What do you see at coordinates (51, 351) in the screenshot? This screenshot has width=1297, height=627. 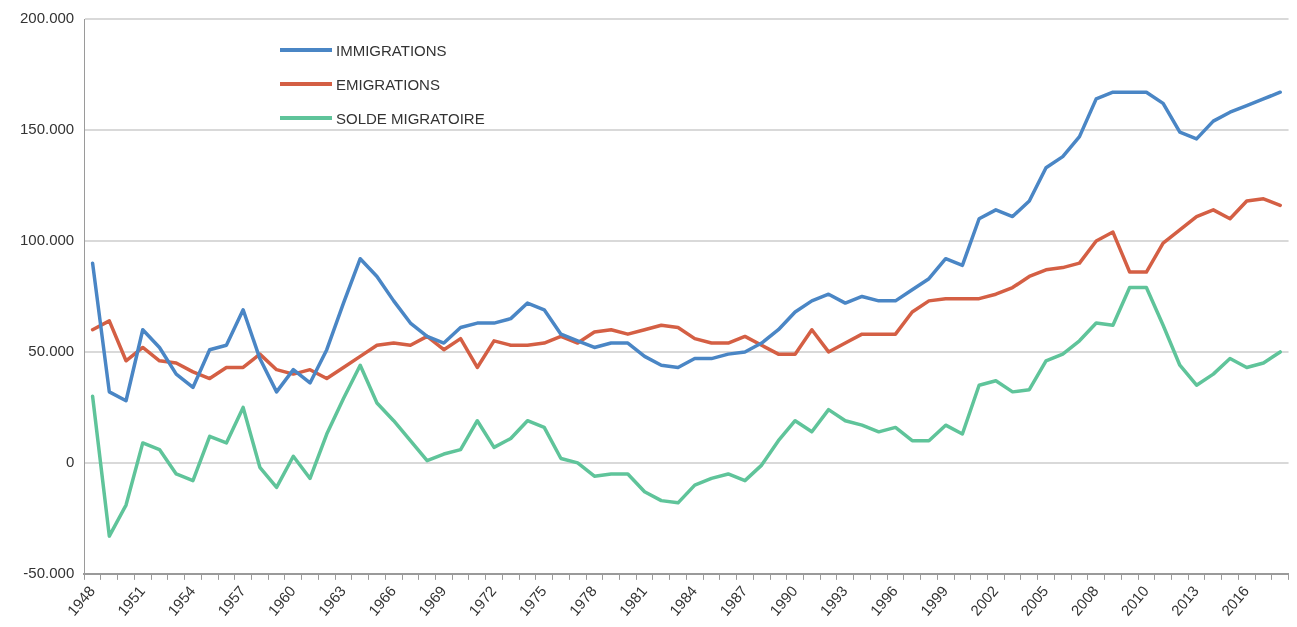 I see `y-tick-label: 50.000` at bounding box center [51, 351].